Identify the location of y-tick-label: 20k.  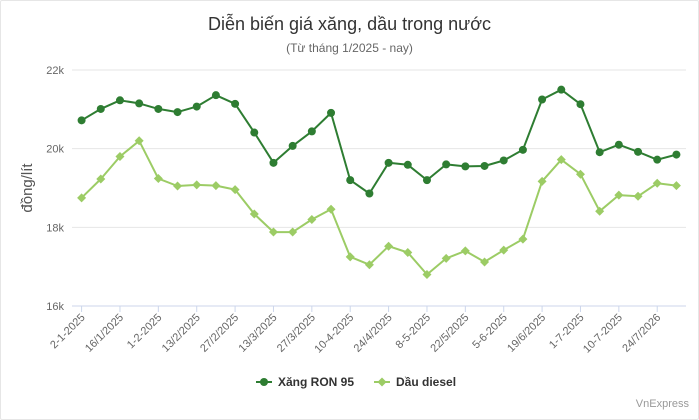
(55, 150).